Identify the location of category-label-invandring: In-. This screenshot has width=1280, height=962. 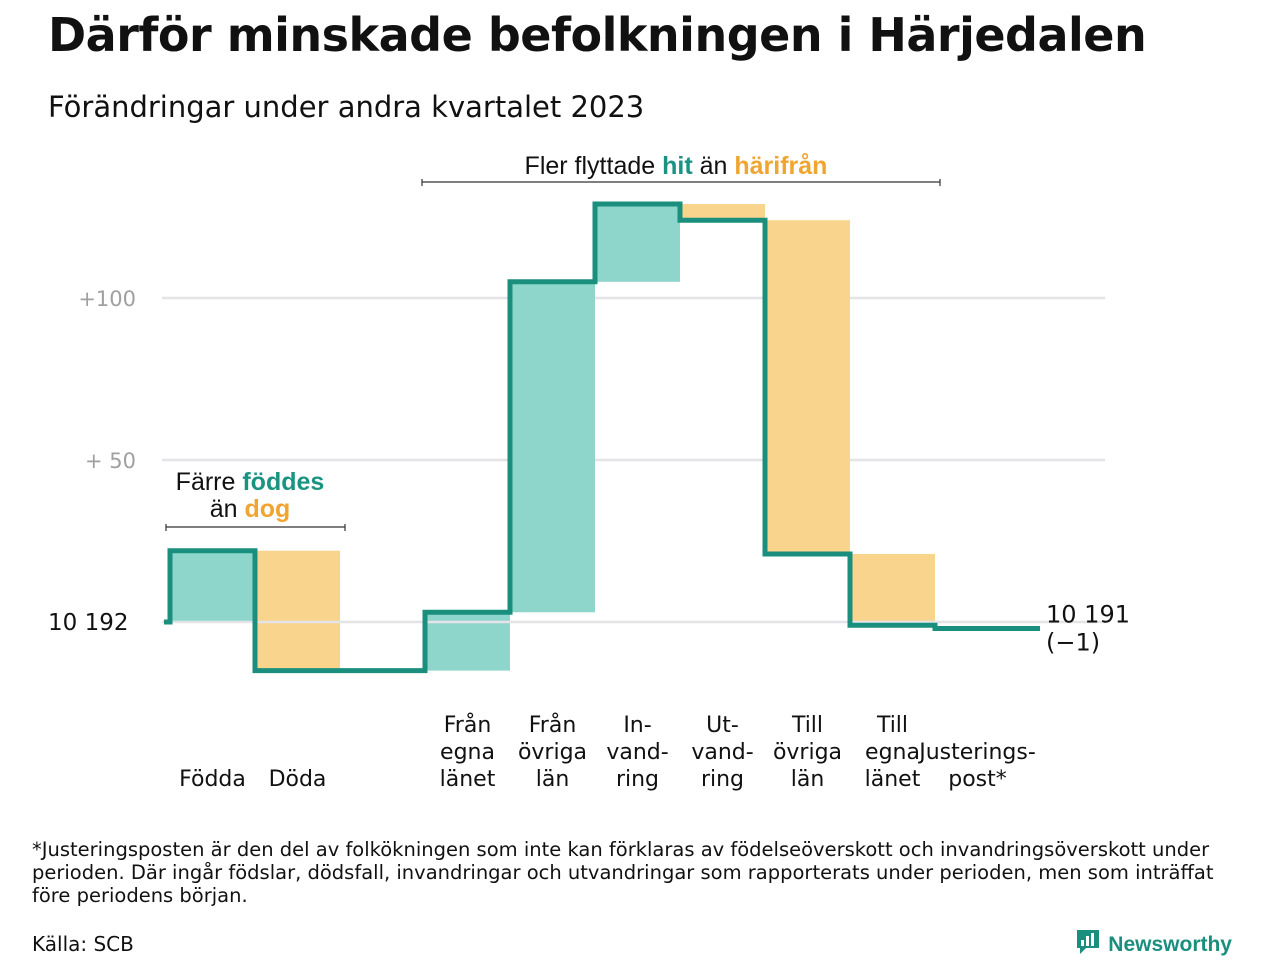
(637, 725).